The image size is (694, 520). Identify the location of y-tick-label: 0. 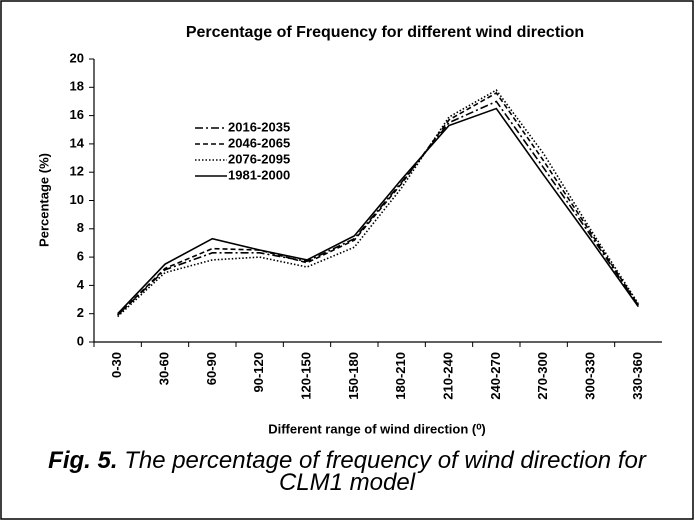
(80, 340).